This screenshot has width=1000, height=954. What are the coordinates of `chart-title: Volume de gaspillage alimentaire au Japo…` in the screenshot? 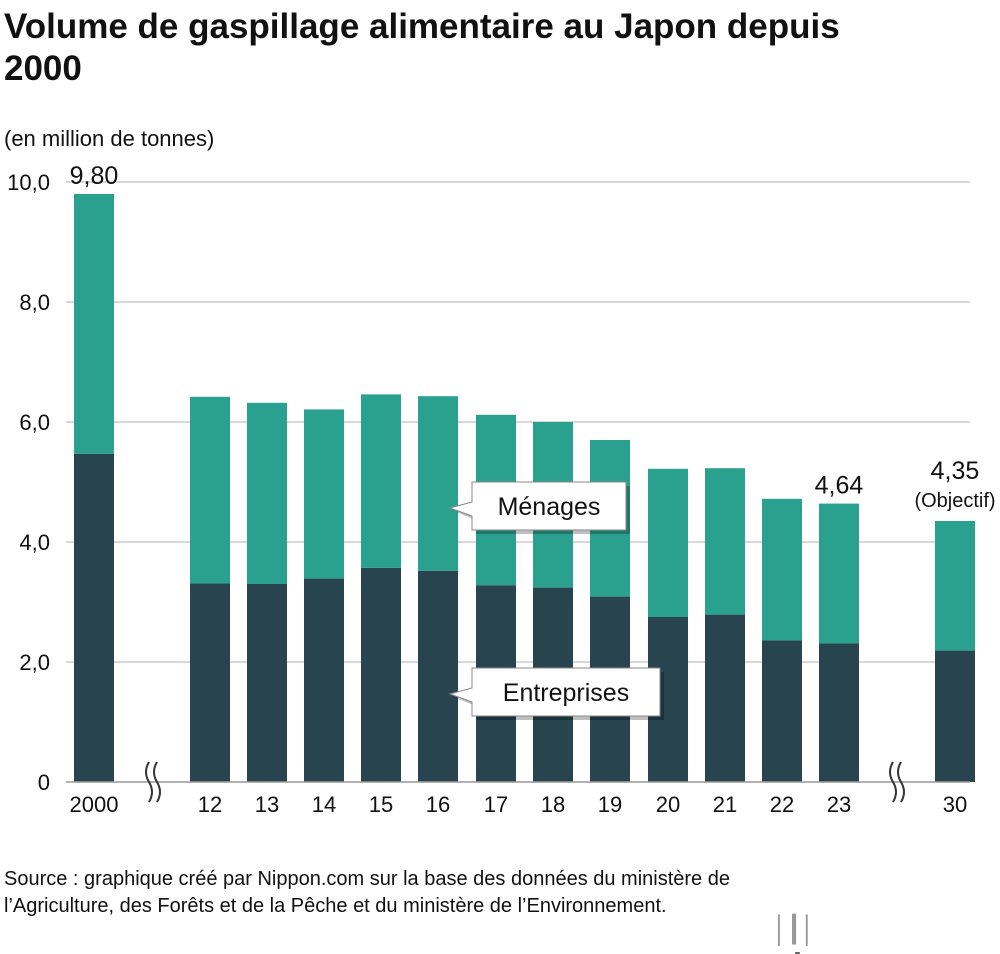 It's located at (422, 47).